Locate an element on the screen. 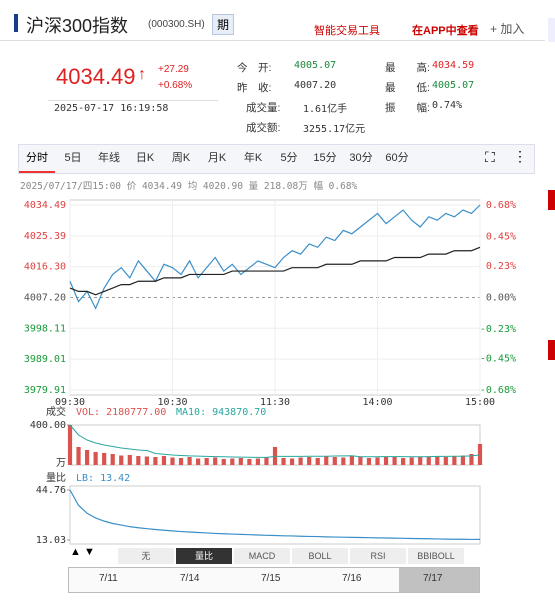 This screenshot has height=600, width=555. y-tick-label: 3998.11 is located at coordinates (45, 328).